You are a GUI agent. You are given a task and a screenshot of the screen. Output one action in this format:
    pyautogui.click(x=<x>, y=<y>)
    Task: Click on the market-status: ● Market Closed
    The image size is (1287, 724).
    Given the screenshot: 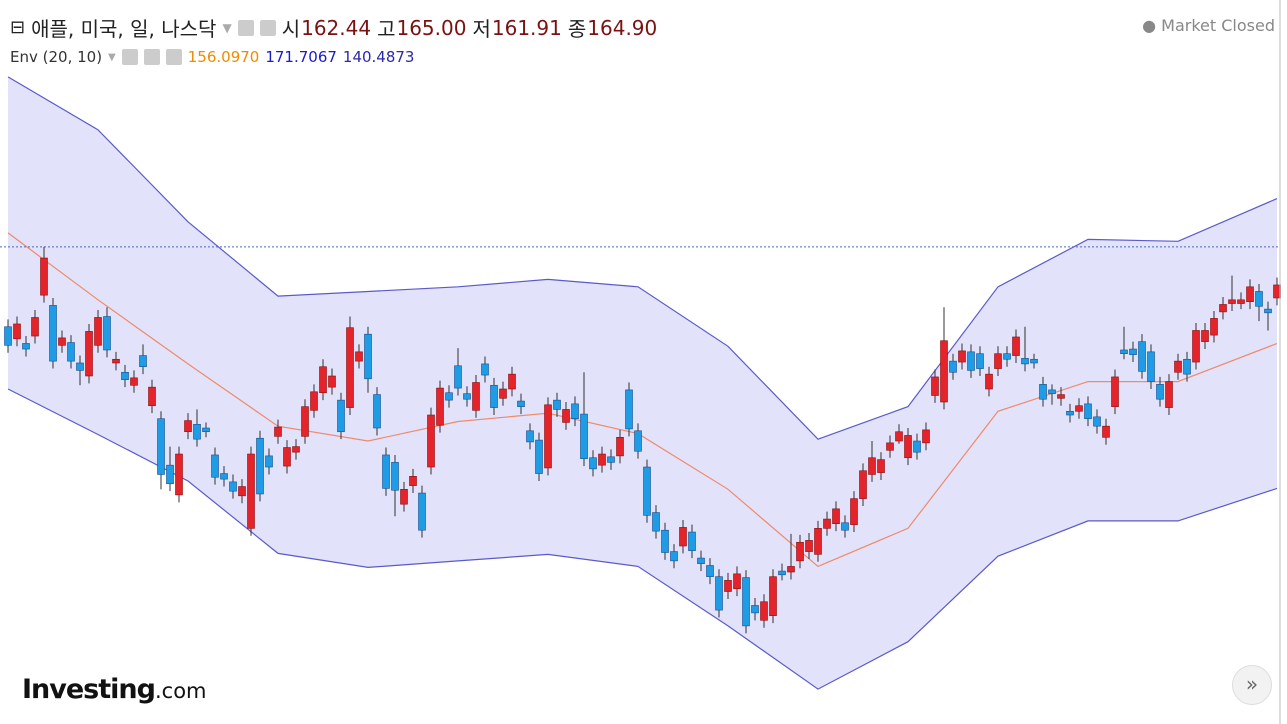 What is the action you would take?
    pyautogui.click(x=1208, y=25)
    